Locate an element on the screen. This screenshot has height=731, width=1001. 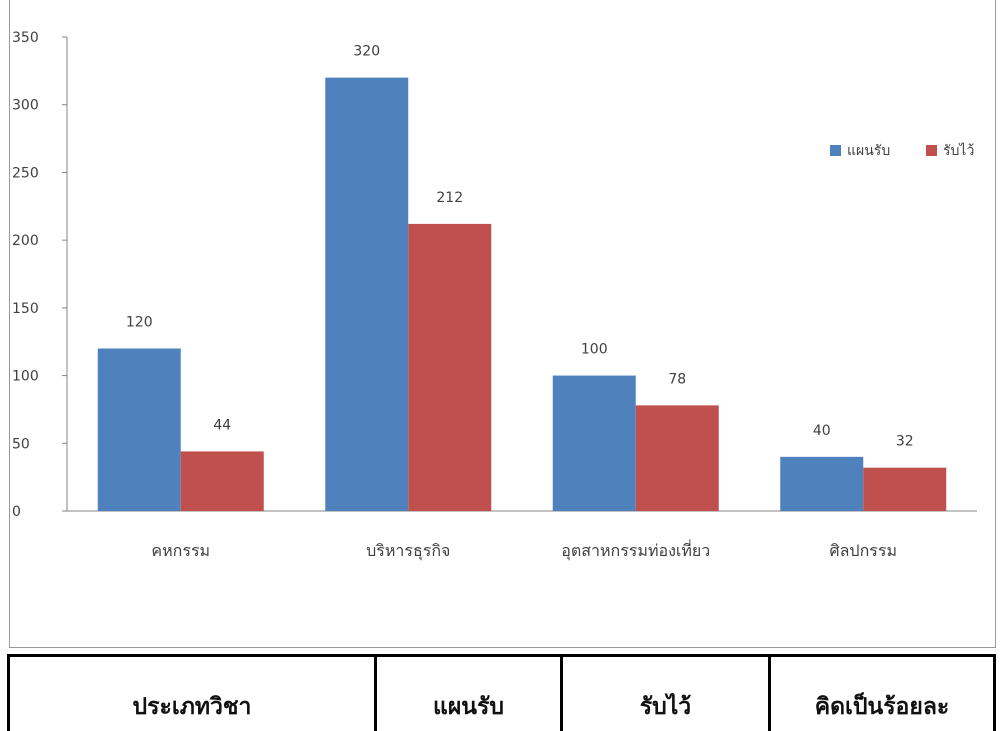
data-label: 212 is located at coordinates (449, 198).